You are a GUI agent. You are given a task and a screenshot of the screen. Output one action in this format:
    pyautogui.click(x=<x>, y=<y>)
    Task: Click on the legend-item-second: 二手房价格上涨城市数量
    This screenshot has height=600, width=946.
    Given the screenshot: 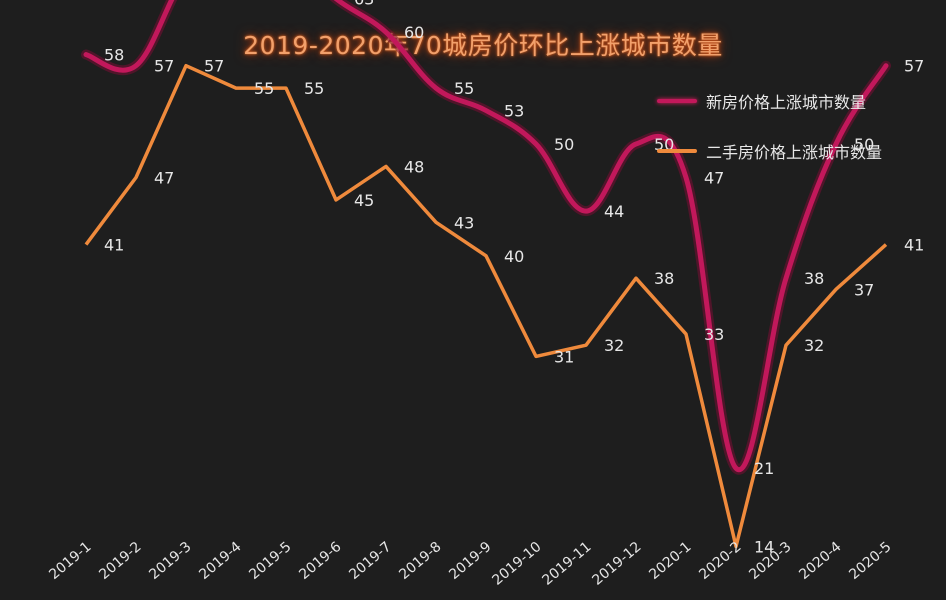 What is the action you would take?
    pyautogui.click(x=769, y=151)
    